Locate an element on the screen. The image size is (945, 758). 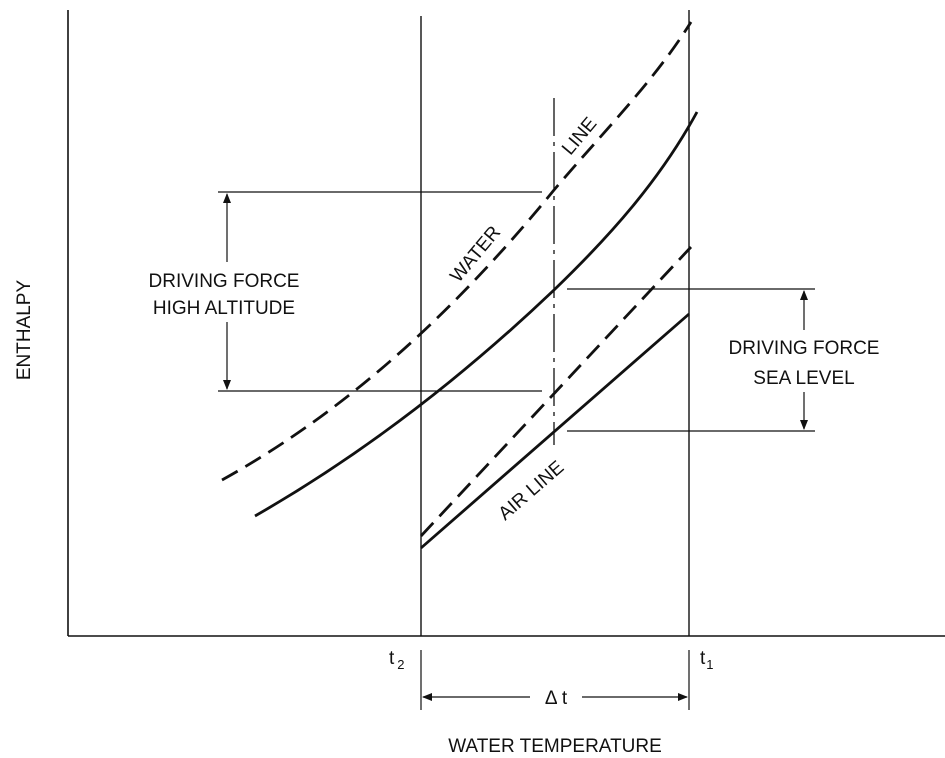
t1-label: t1 is located at coordinates (707, 660).